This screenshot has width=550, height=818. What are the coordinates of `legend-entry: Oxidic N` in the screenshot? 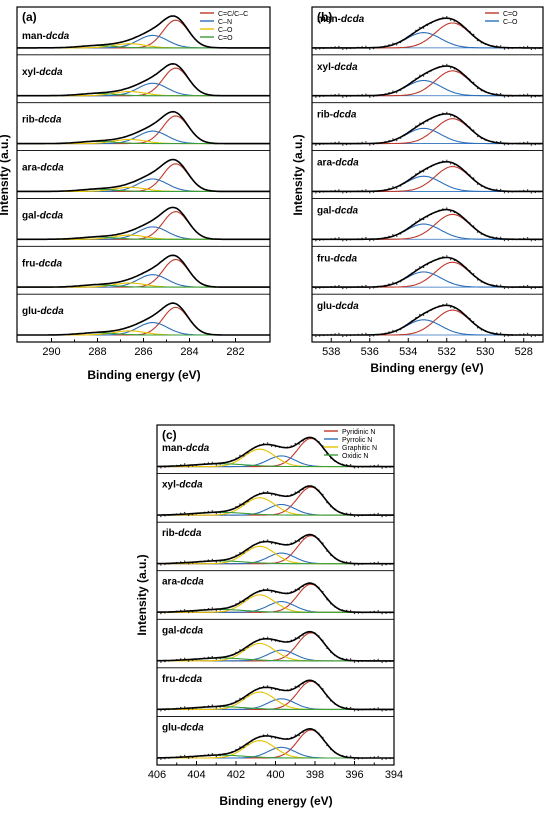 It's located at (355, 456).